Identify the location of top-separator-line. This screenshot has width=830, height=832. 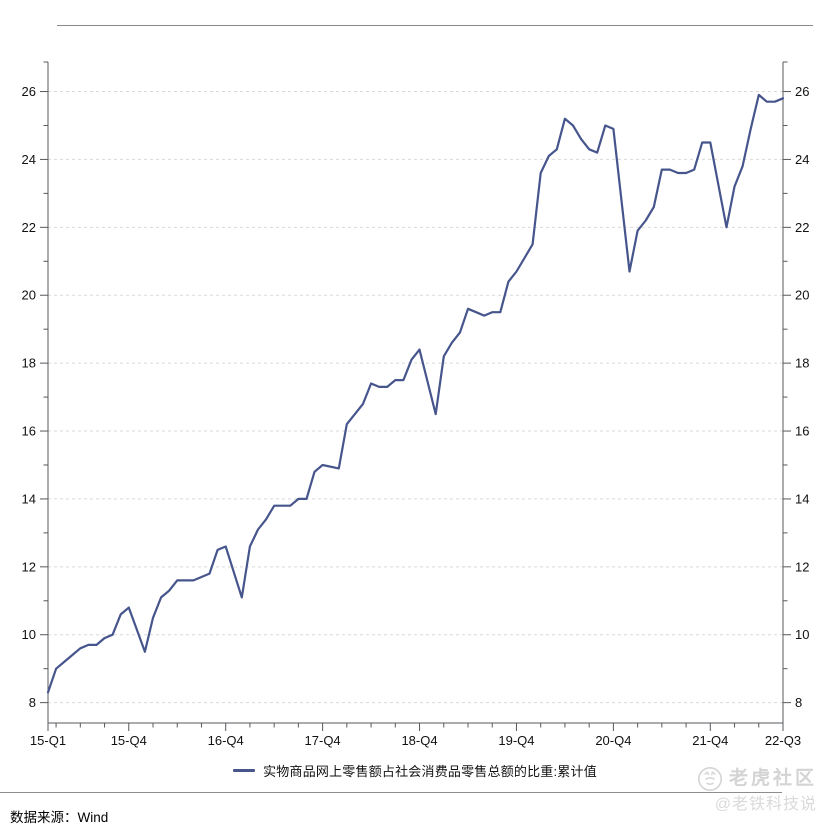
(435, 25).